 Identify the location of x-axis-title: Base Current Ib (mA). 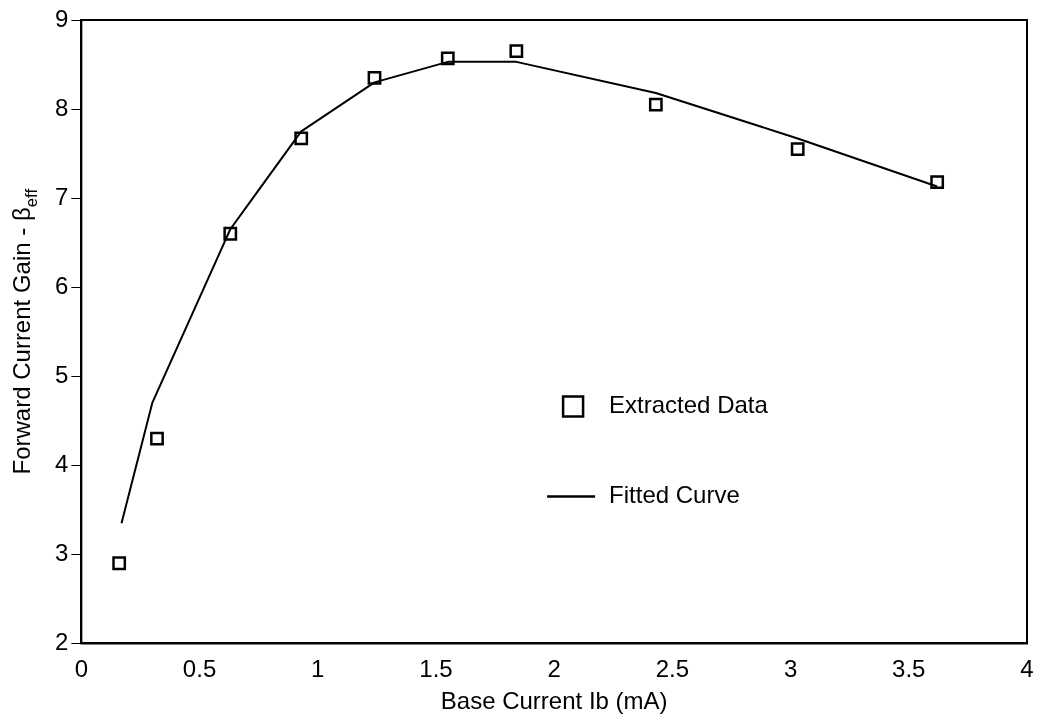
(554, 701).